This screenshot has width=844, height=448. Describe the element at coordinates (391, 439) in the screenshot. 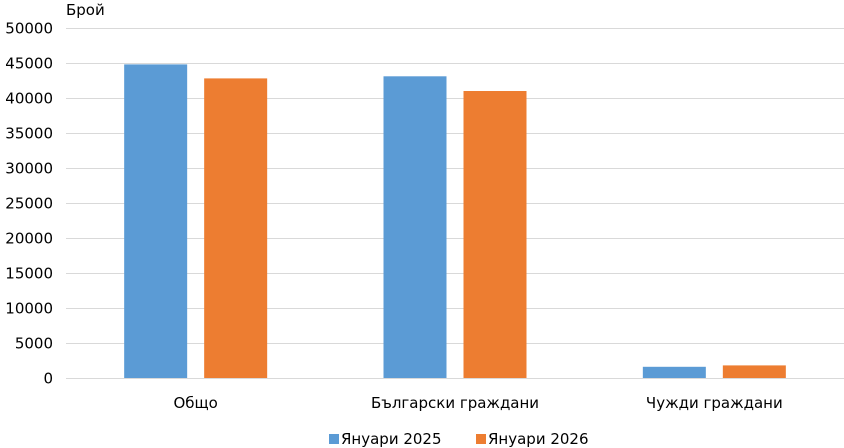

I see `legend-label: Януари 2025` at that location.